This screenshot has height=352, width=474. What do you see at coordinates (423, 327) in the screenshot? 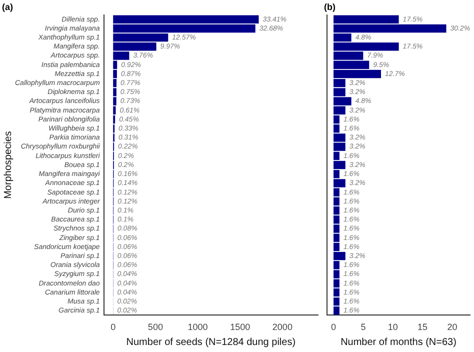
I see `x-tick-label: 15` at bounding box center [423, 327].